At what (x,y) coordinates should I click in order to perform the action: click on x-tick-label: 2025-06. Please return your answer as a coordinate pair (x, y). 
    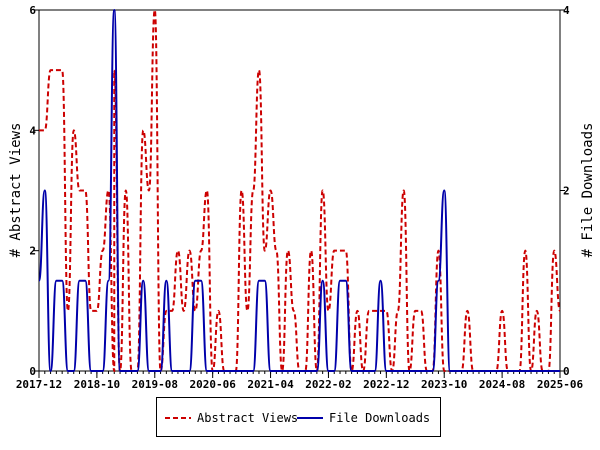
    Looking at the image, I should click on (560, 384).